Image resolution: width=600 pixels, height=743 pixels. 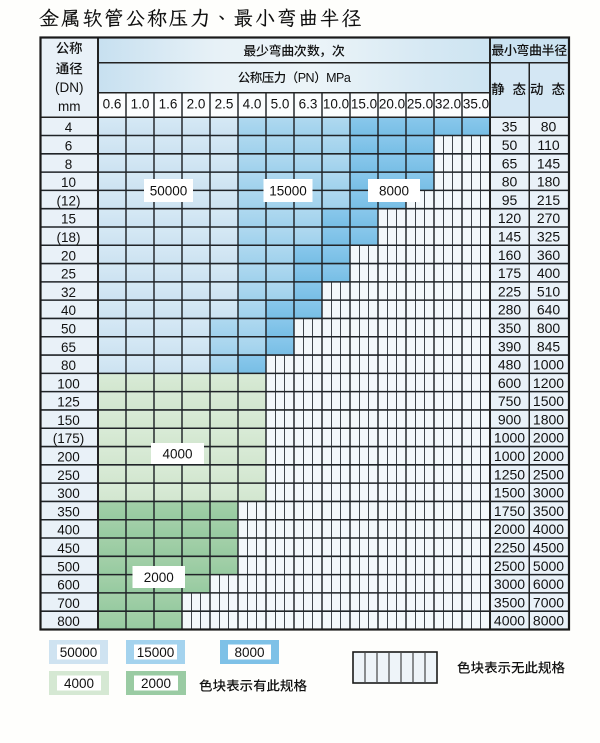 I want to click on svg-text: 通径, so click(x=69, y=68).